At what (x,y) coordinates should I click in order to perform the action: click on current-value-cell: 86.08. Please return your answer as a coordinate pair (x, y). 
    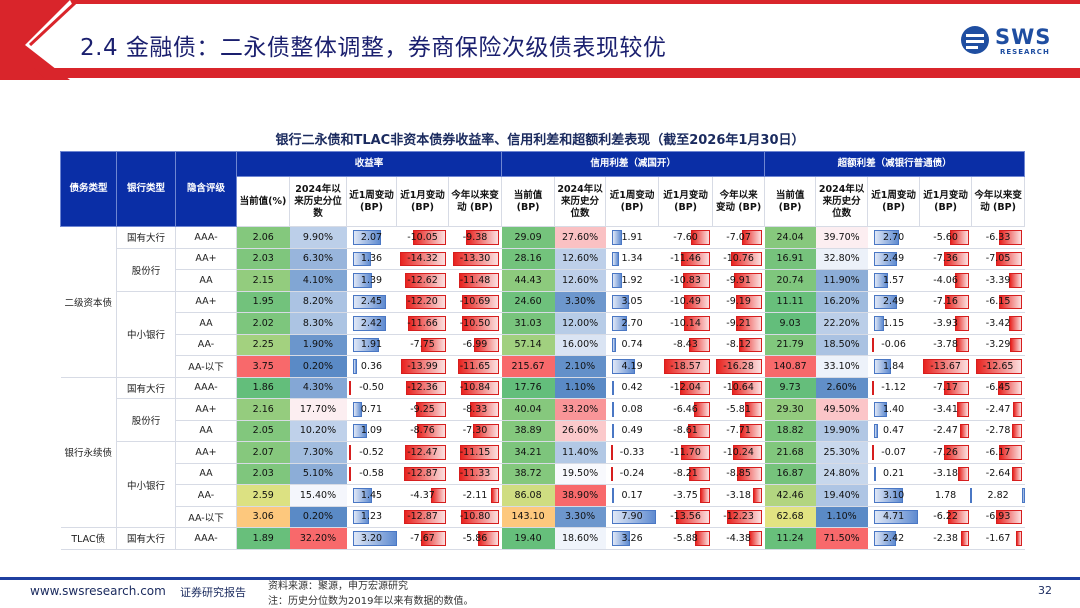
    Looking at the image, I should click on (528, 495).